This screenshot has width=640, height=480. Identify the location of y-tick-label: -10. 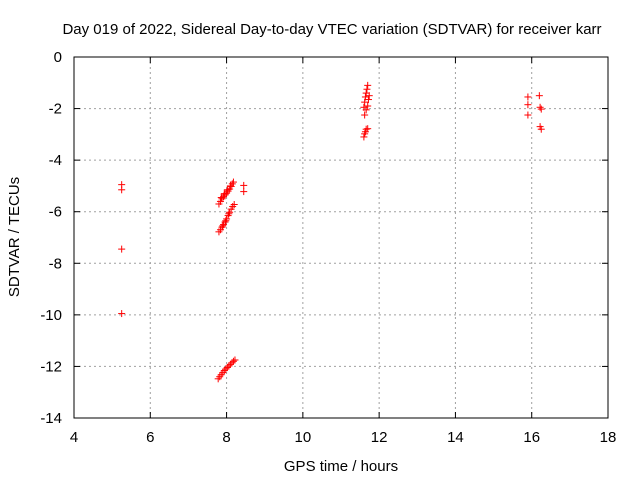
(51, 315).